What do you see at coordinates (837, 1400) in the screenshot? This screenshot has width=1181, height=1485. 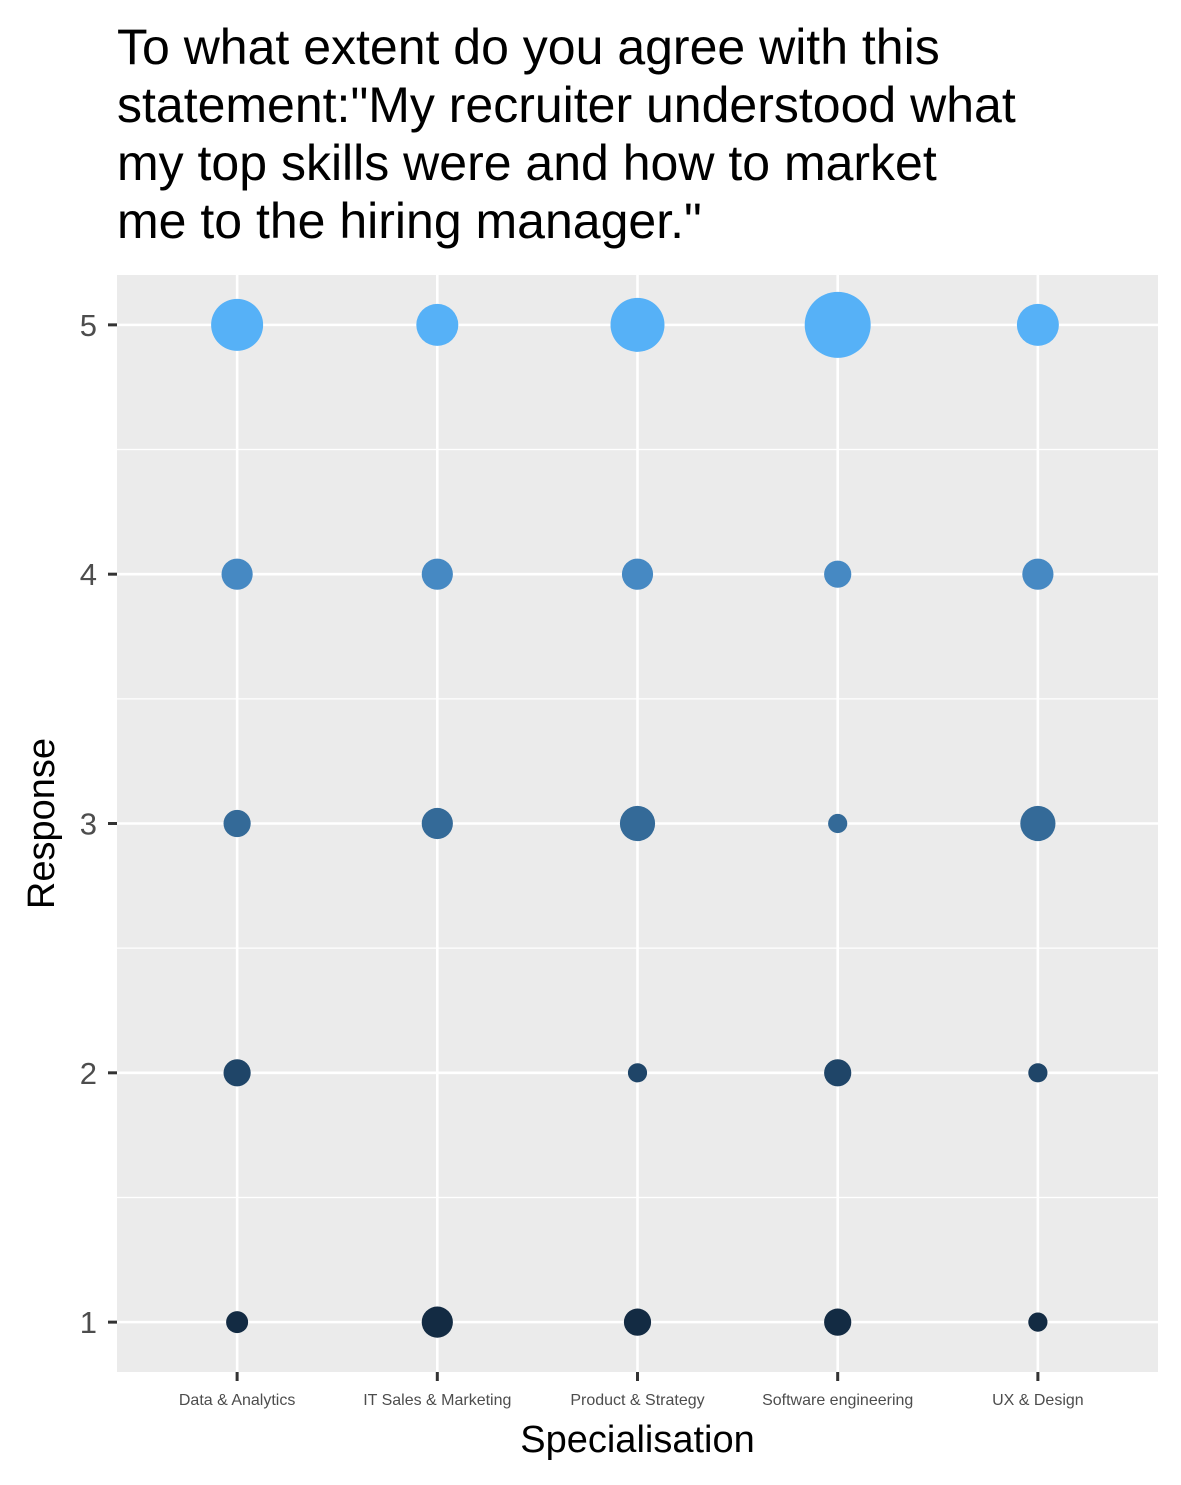 I see `x-tick-label: Software engineering` at bounding box center [837, 1400].